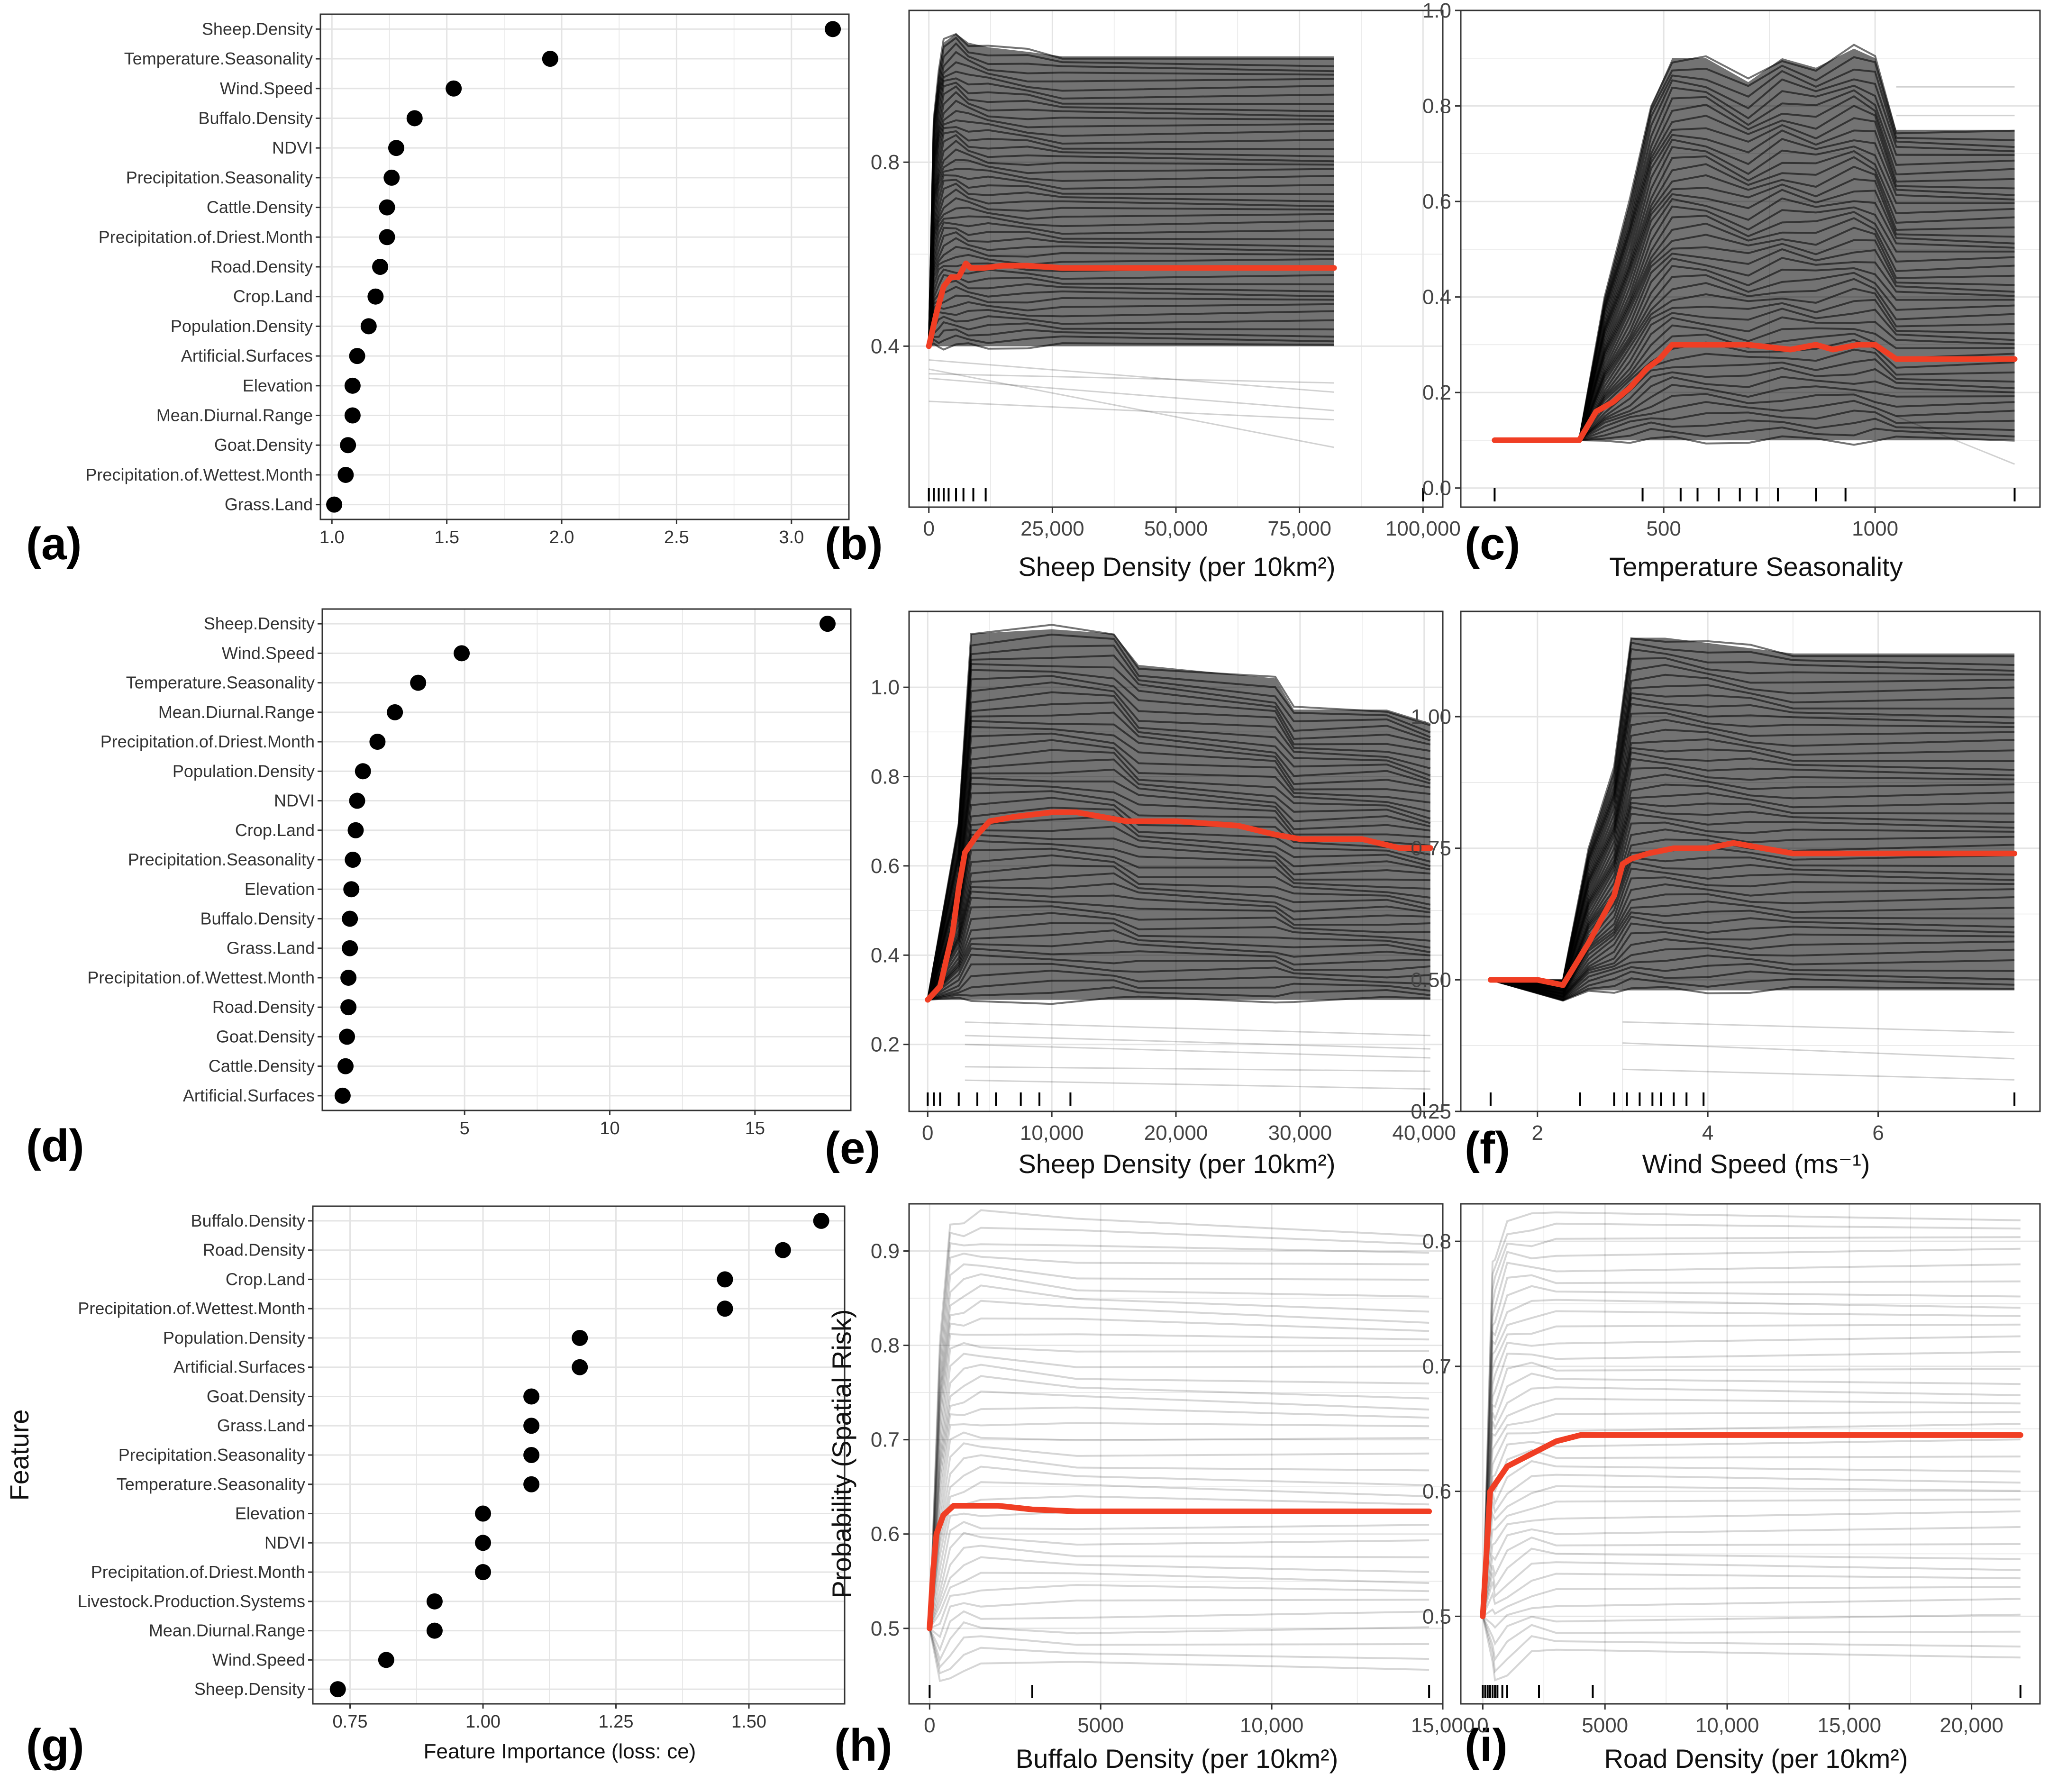 This screenshot has width=2058, height=1792. I want to click on x-tick-label: 1000, so click(1875, 528).